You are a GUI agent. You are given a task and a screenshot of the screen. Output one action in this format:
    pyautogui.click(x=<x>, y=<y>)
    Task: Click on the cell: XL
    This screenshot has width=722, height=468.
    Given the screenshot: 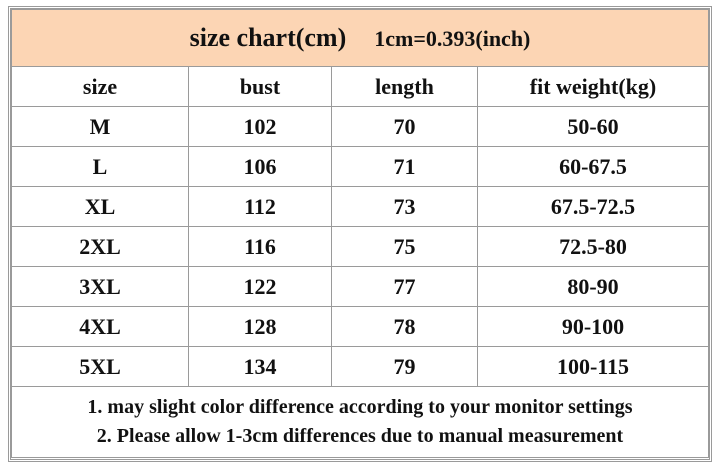 What is the action you would take?
    pyautogui.click(x=100, y=206)
    